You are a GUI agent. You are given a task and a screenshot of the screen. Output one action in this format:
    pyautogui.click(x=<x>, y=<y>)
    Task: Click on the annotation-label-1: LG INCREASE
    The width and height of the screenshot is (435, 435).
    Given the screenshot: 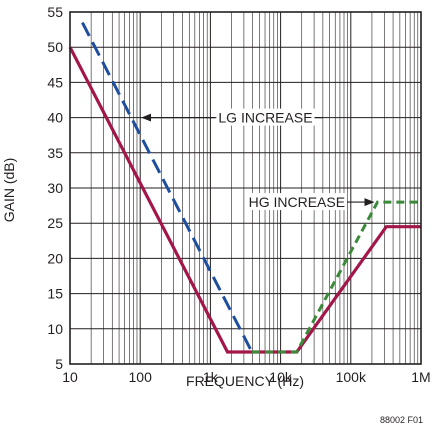 What is the action you would take?
    pyautogui.click(x=265, y=118)
    